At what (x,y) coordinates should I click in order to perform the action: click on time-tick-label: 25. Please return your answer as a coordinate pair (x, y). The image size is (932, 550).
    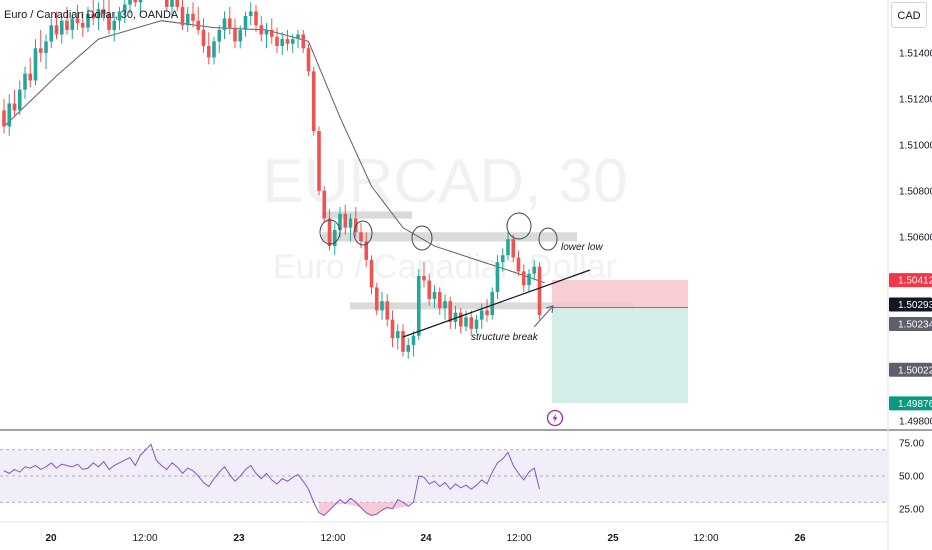
    Looking at the image, I should click on (613, 538).